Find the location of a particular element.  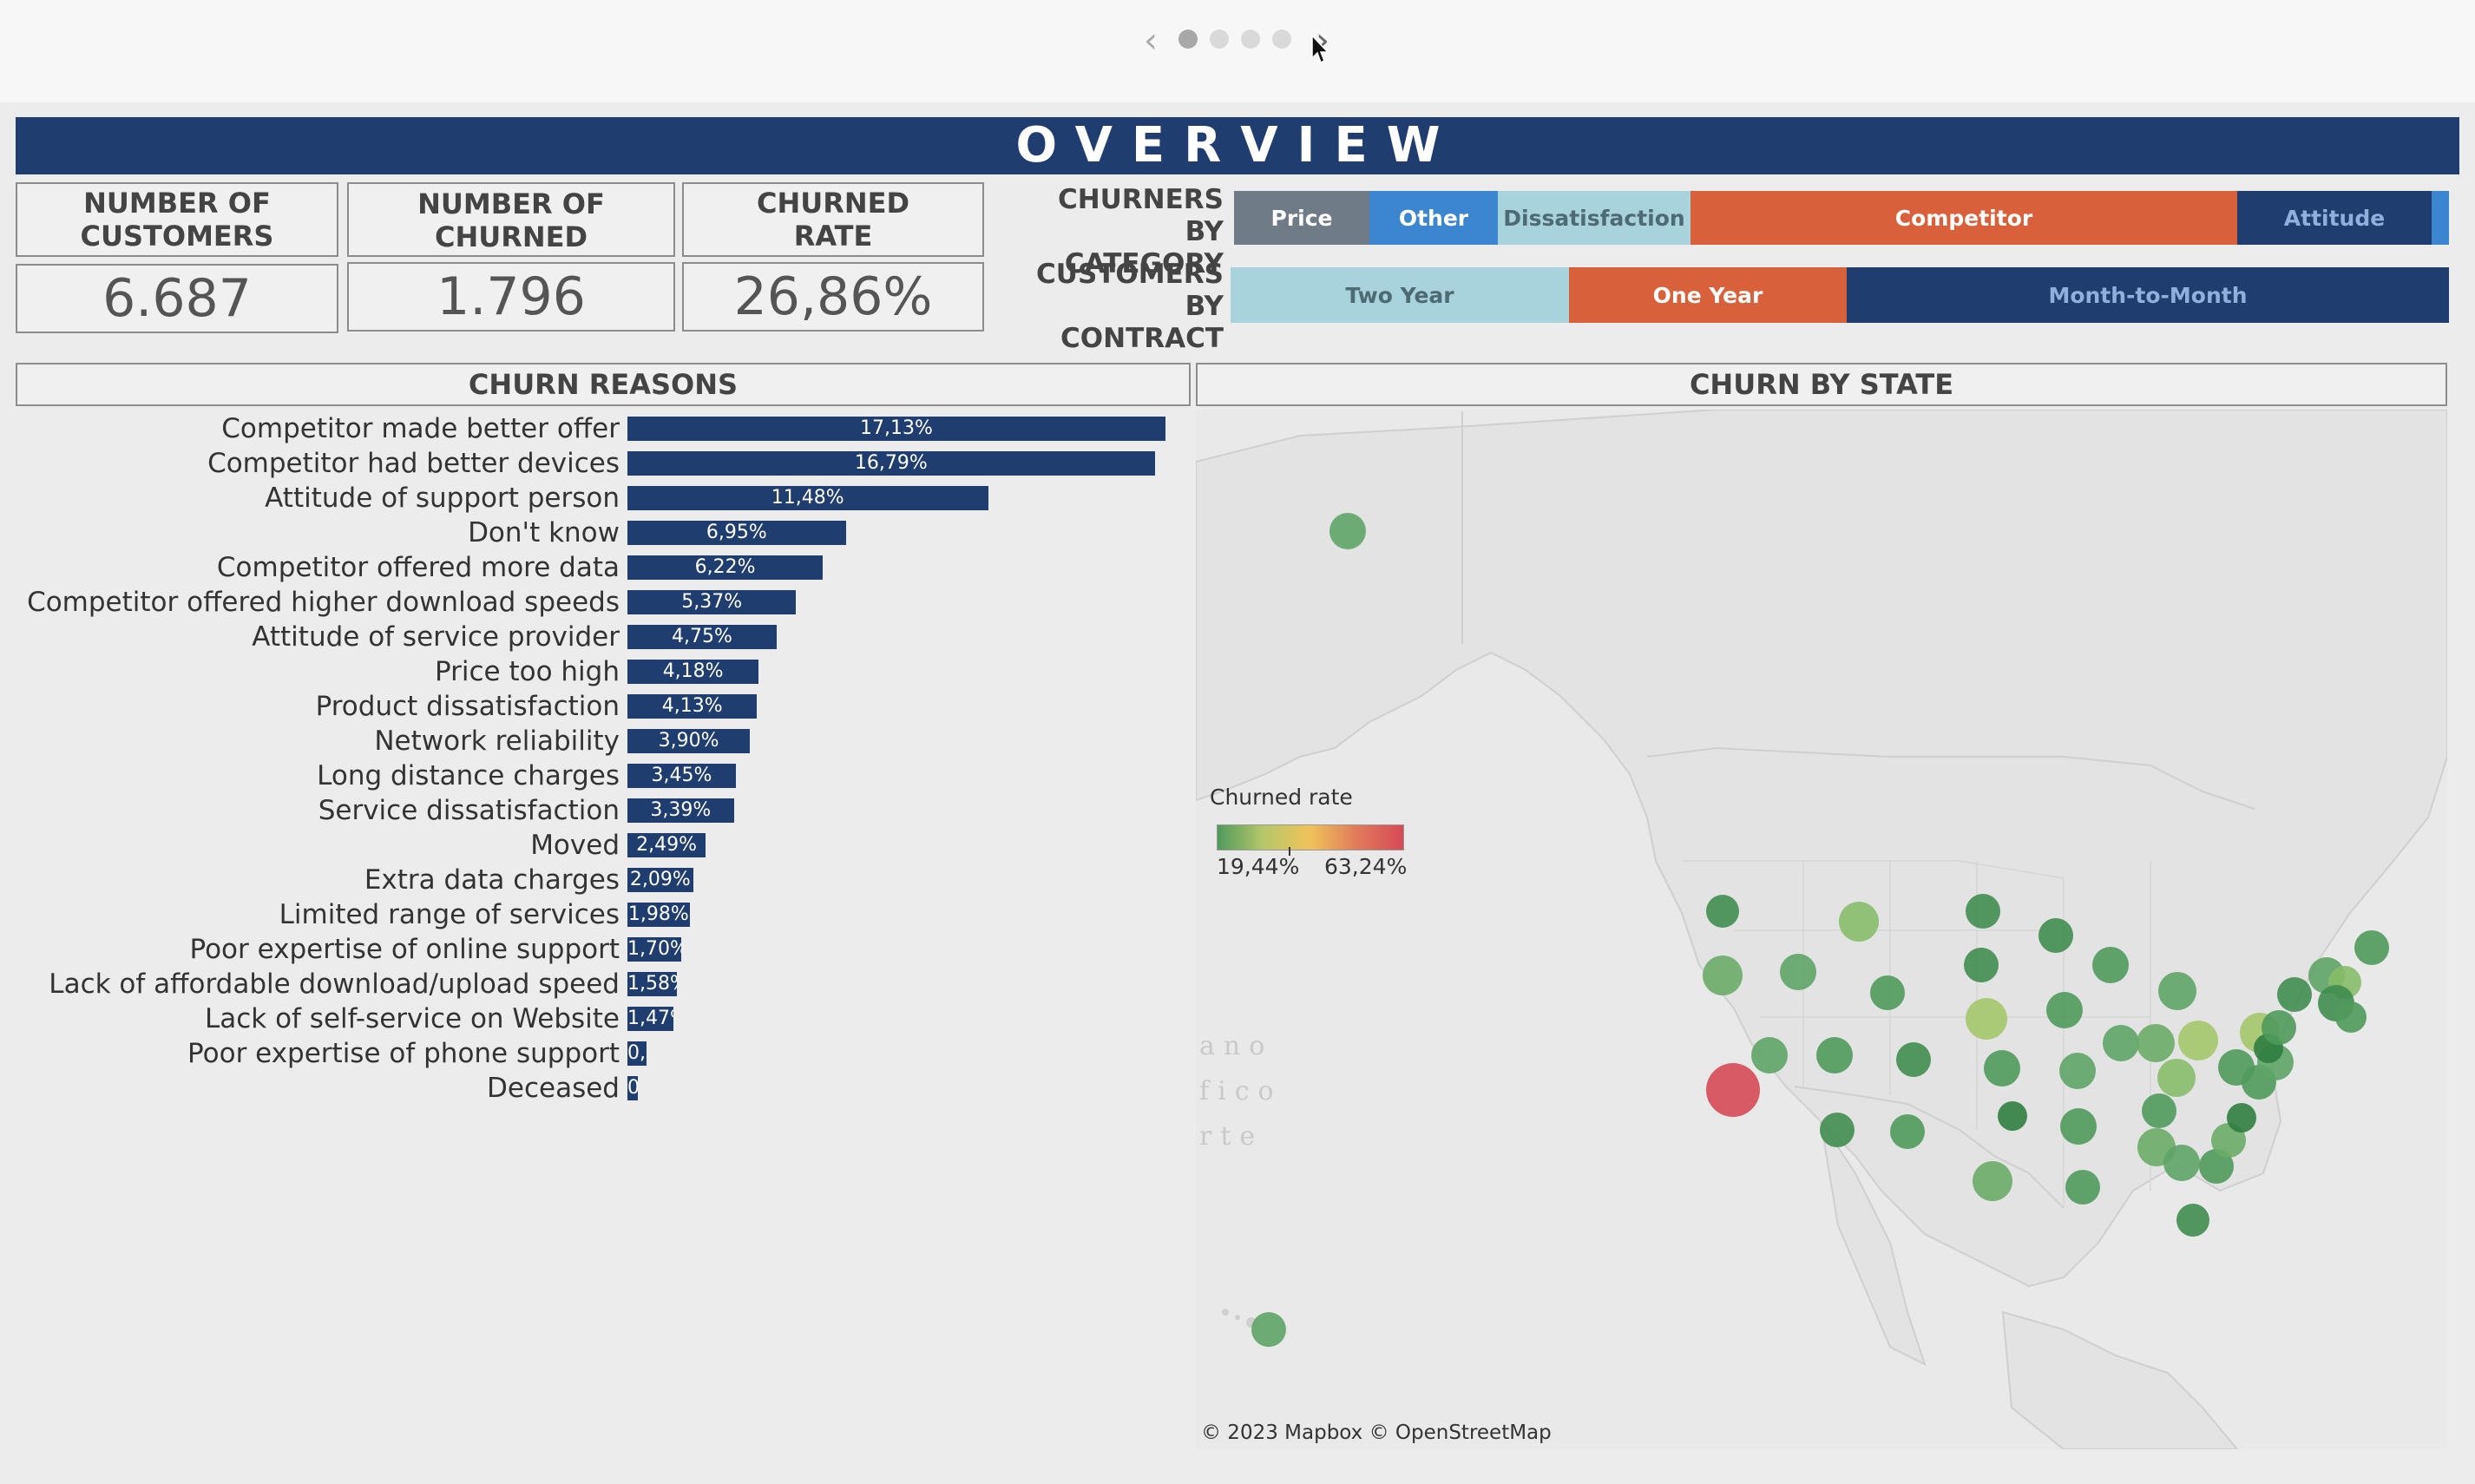

state-circle-arizona is located at coordinates (1837, 1130).